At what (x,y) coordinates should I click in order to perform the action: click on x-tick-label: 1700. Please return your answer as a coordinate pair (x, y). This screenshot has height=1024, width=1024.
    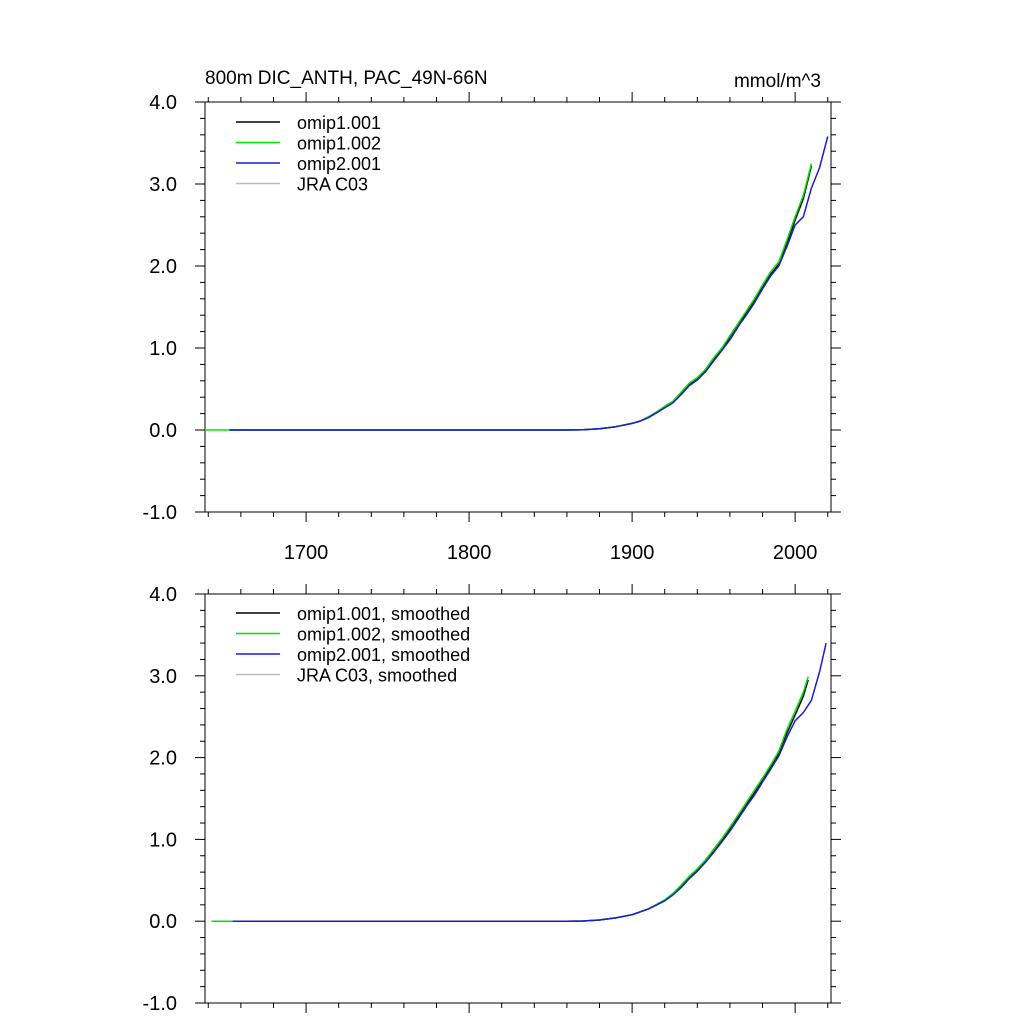
    Looking at the image, I should click on (306, 553).